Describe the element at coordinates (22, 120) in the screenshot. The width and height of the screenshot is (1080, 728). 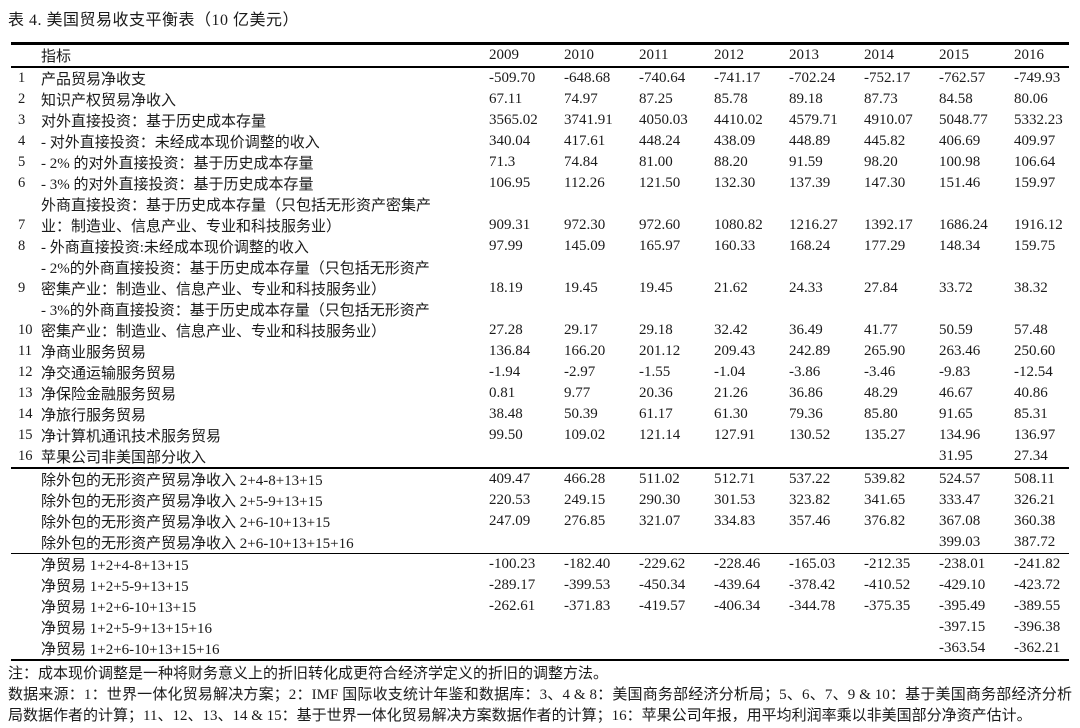
I see `row-number: 3` at that location.